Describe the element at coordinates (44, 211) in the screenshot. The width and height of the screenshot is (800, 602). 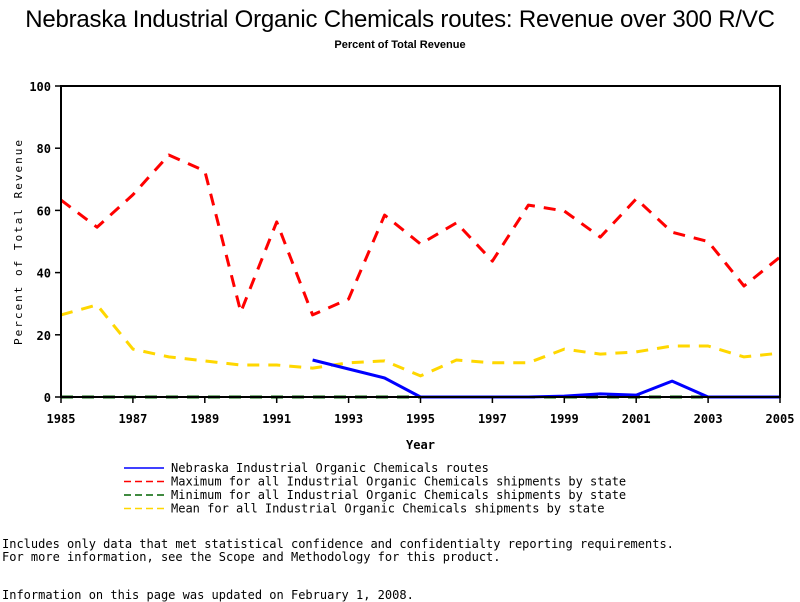
I see `y-tick-label: 60` at that location.